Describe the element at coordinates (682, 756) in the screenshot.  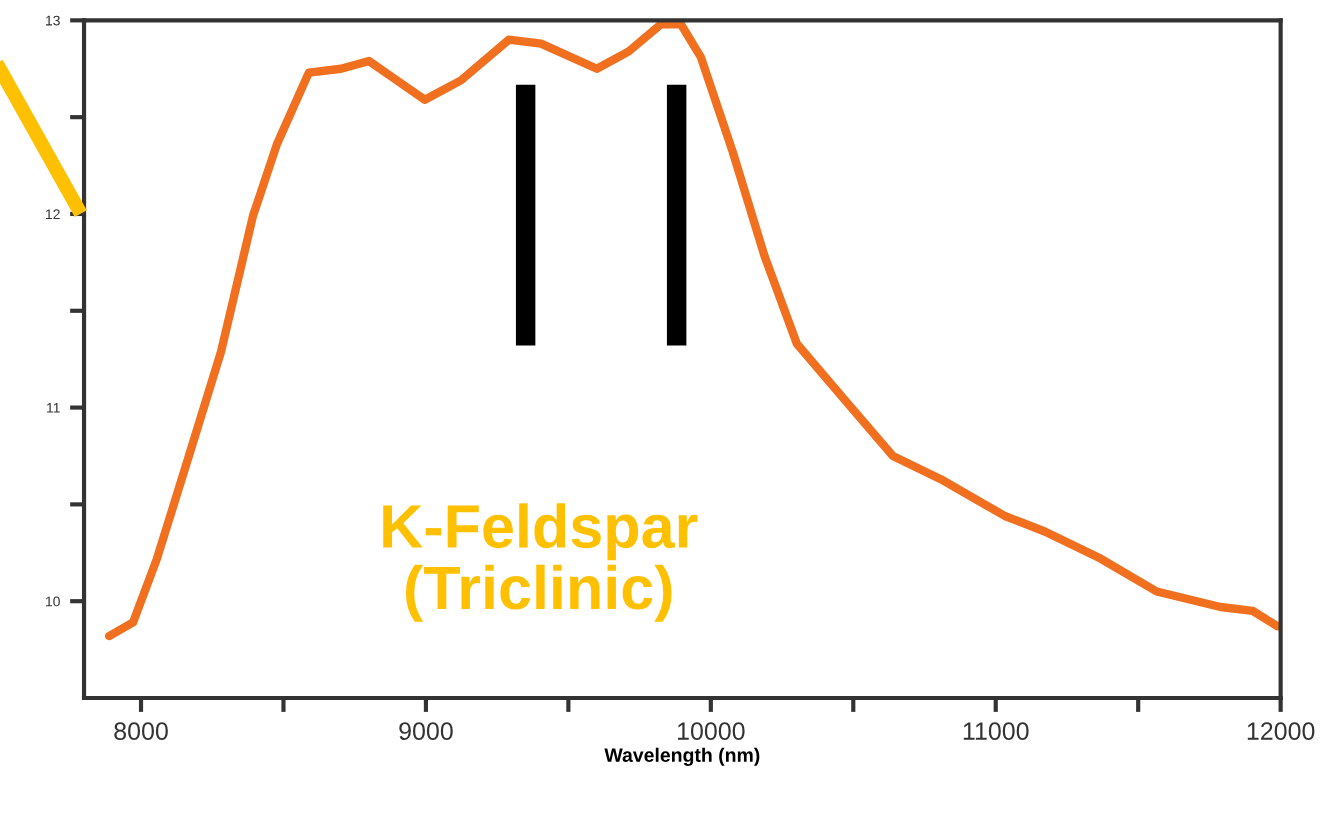
I see `x-axis-title: Wavelength (nm)` at that location.